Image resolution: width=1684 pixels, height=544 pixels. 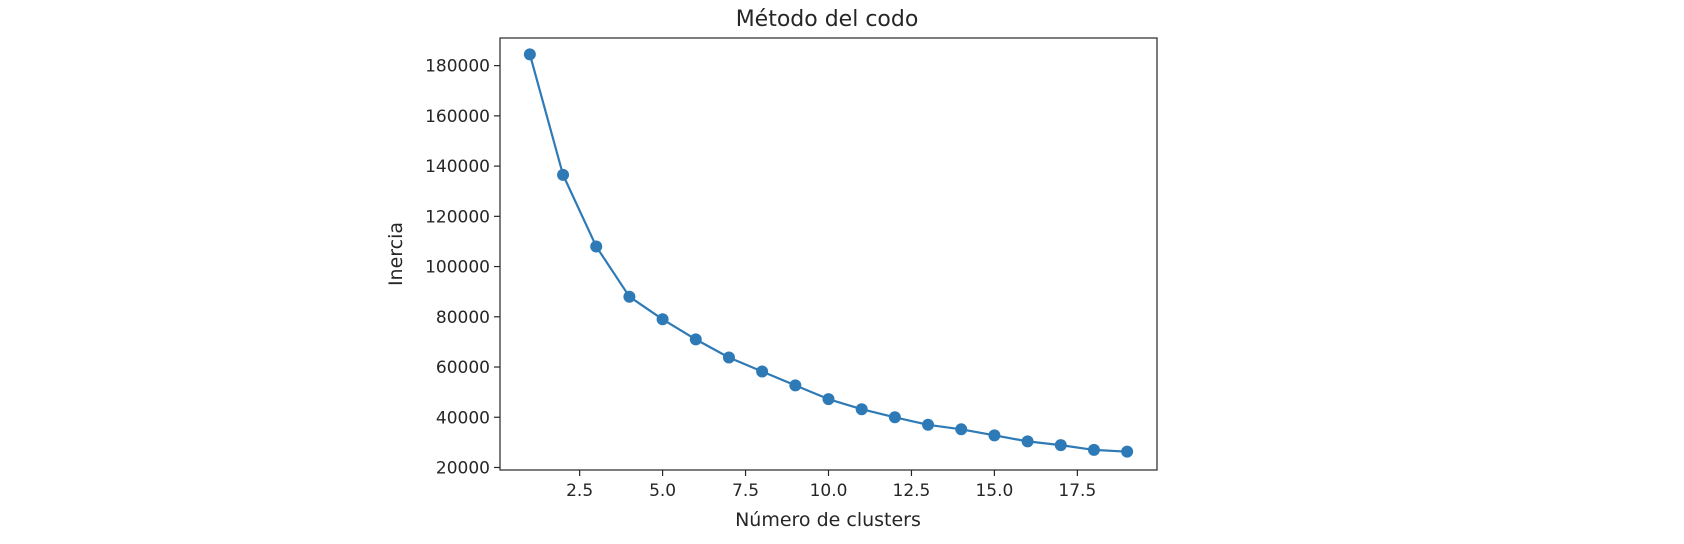 I want to click on y-tick-label: 180000, so click(x=457, y=67).